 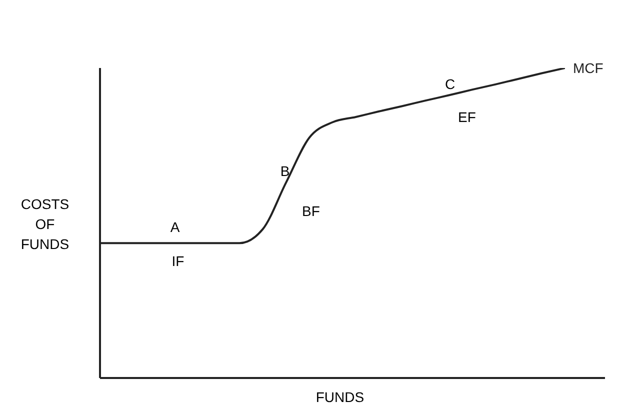 I want to click on annotation: B, so click(x=285, y=171).